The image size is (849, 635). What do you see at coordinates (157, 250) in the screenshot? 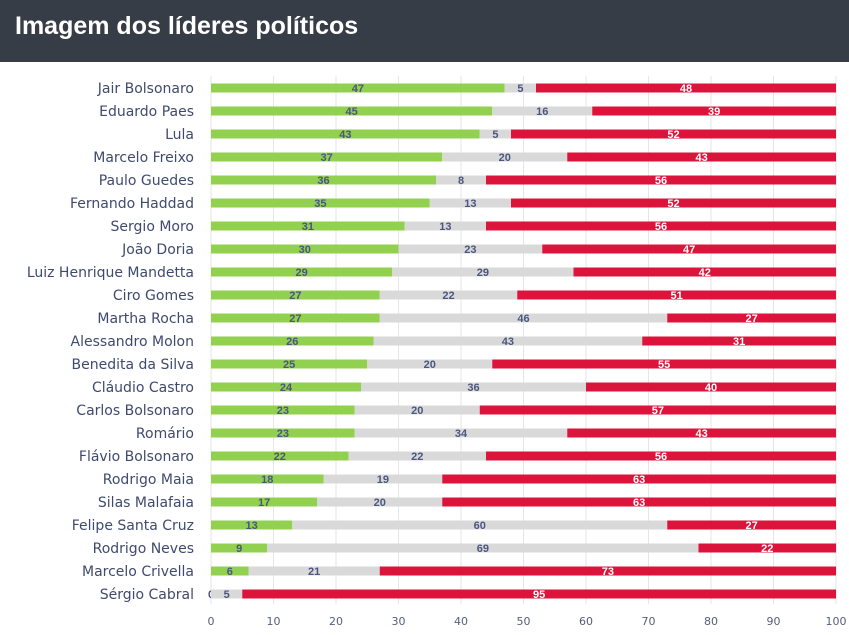
I see `category-label: João Doria` at bounding box center [157, 250].